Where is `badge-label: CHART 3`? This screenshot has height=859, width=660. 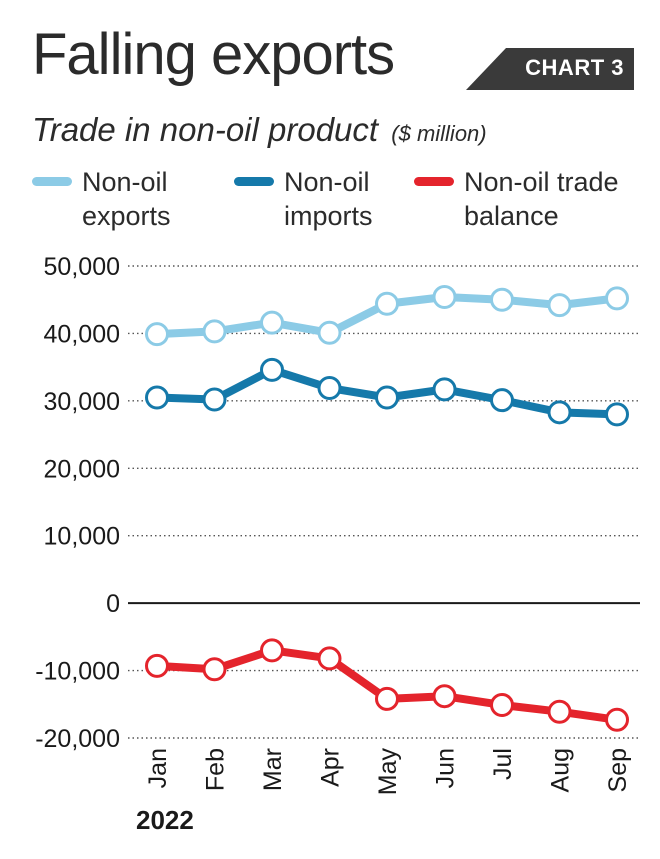 badge-label: CHART 3 is located at coordinates (574, 67).